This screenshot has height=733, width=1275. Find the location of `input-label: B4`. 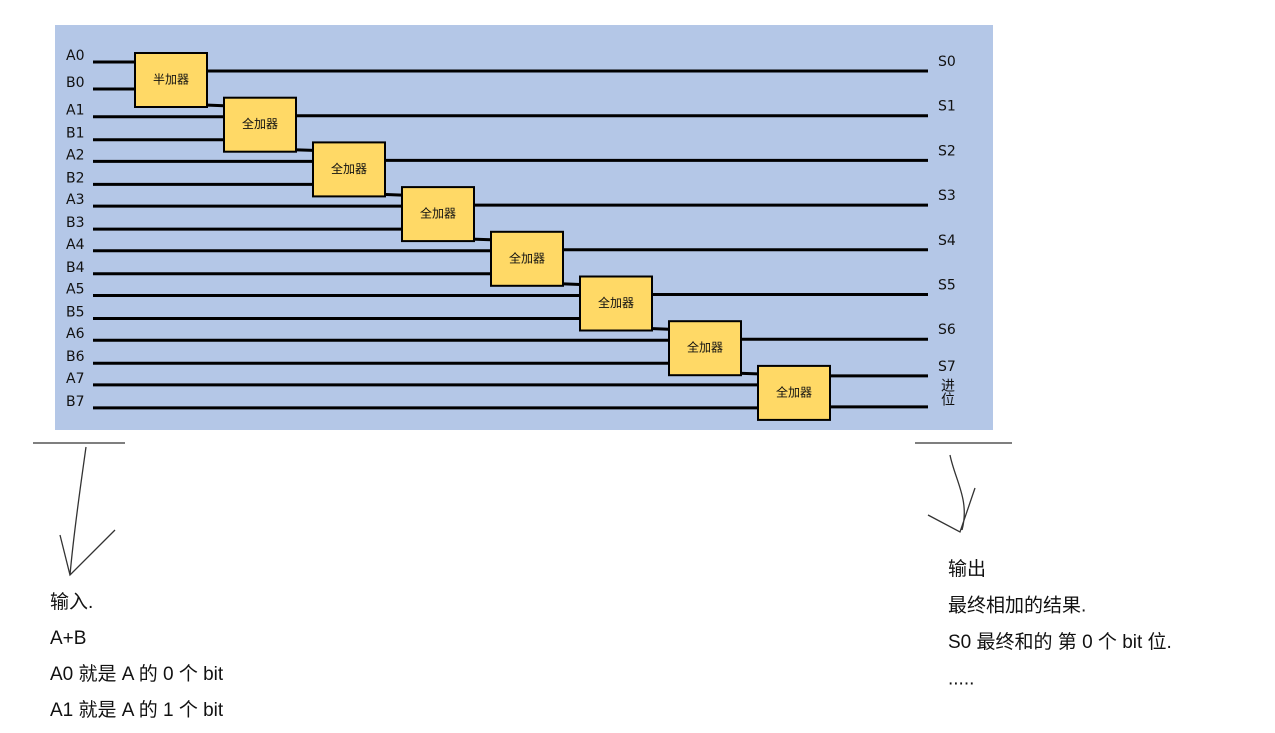

input-label: B4 is located at coordinates (75, 268).